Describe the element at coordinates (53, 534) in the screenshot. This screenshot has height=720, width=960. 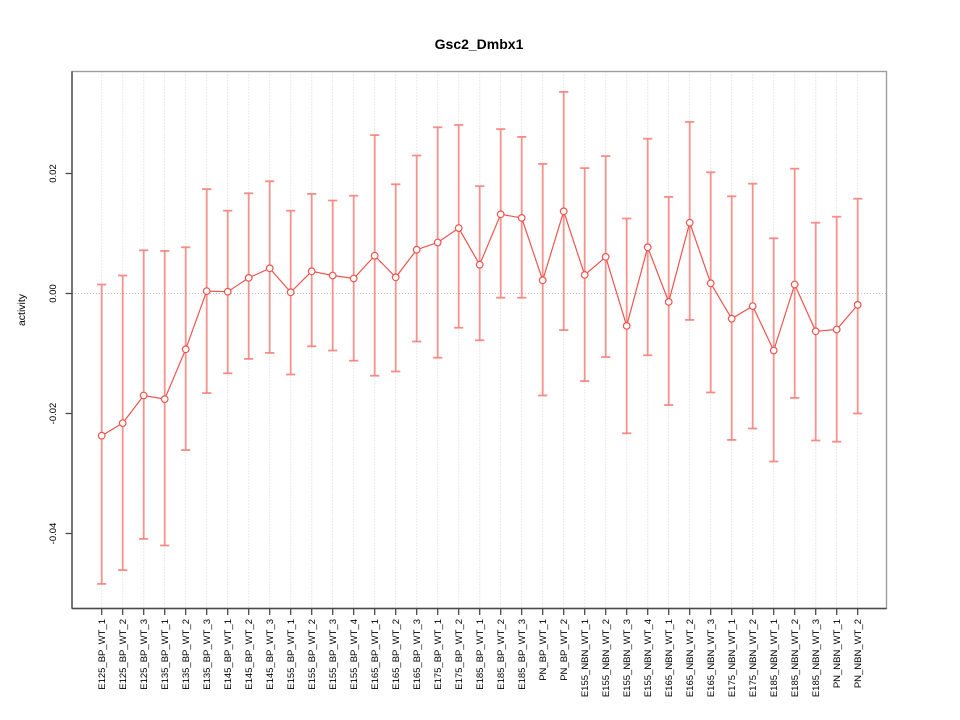
I see `y-tick-label: -0.04` at that location.